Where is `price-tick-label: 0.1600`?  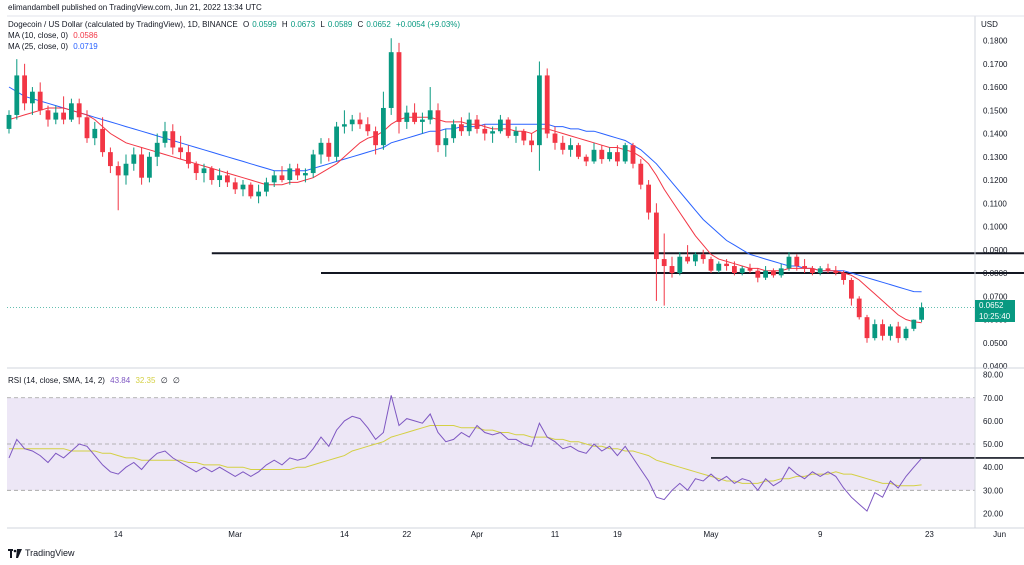
price-tick-label: 0.1600 is located at coordinates (995, 87).